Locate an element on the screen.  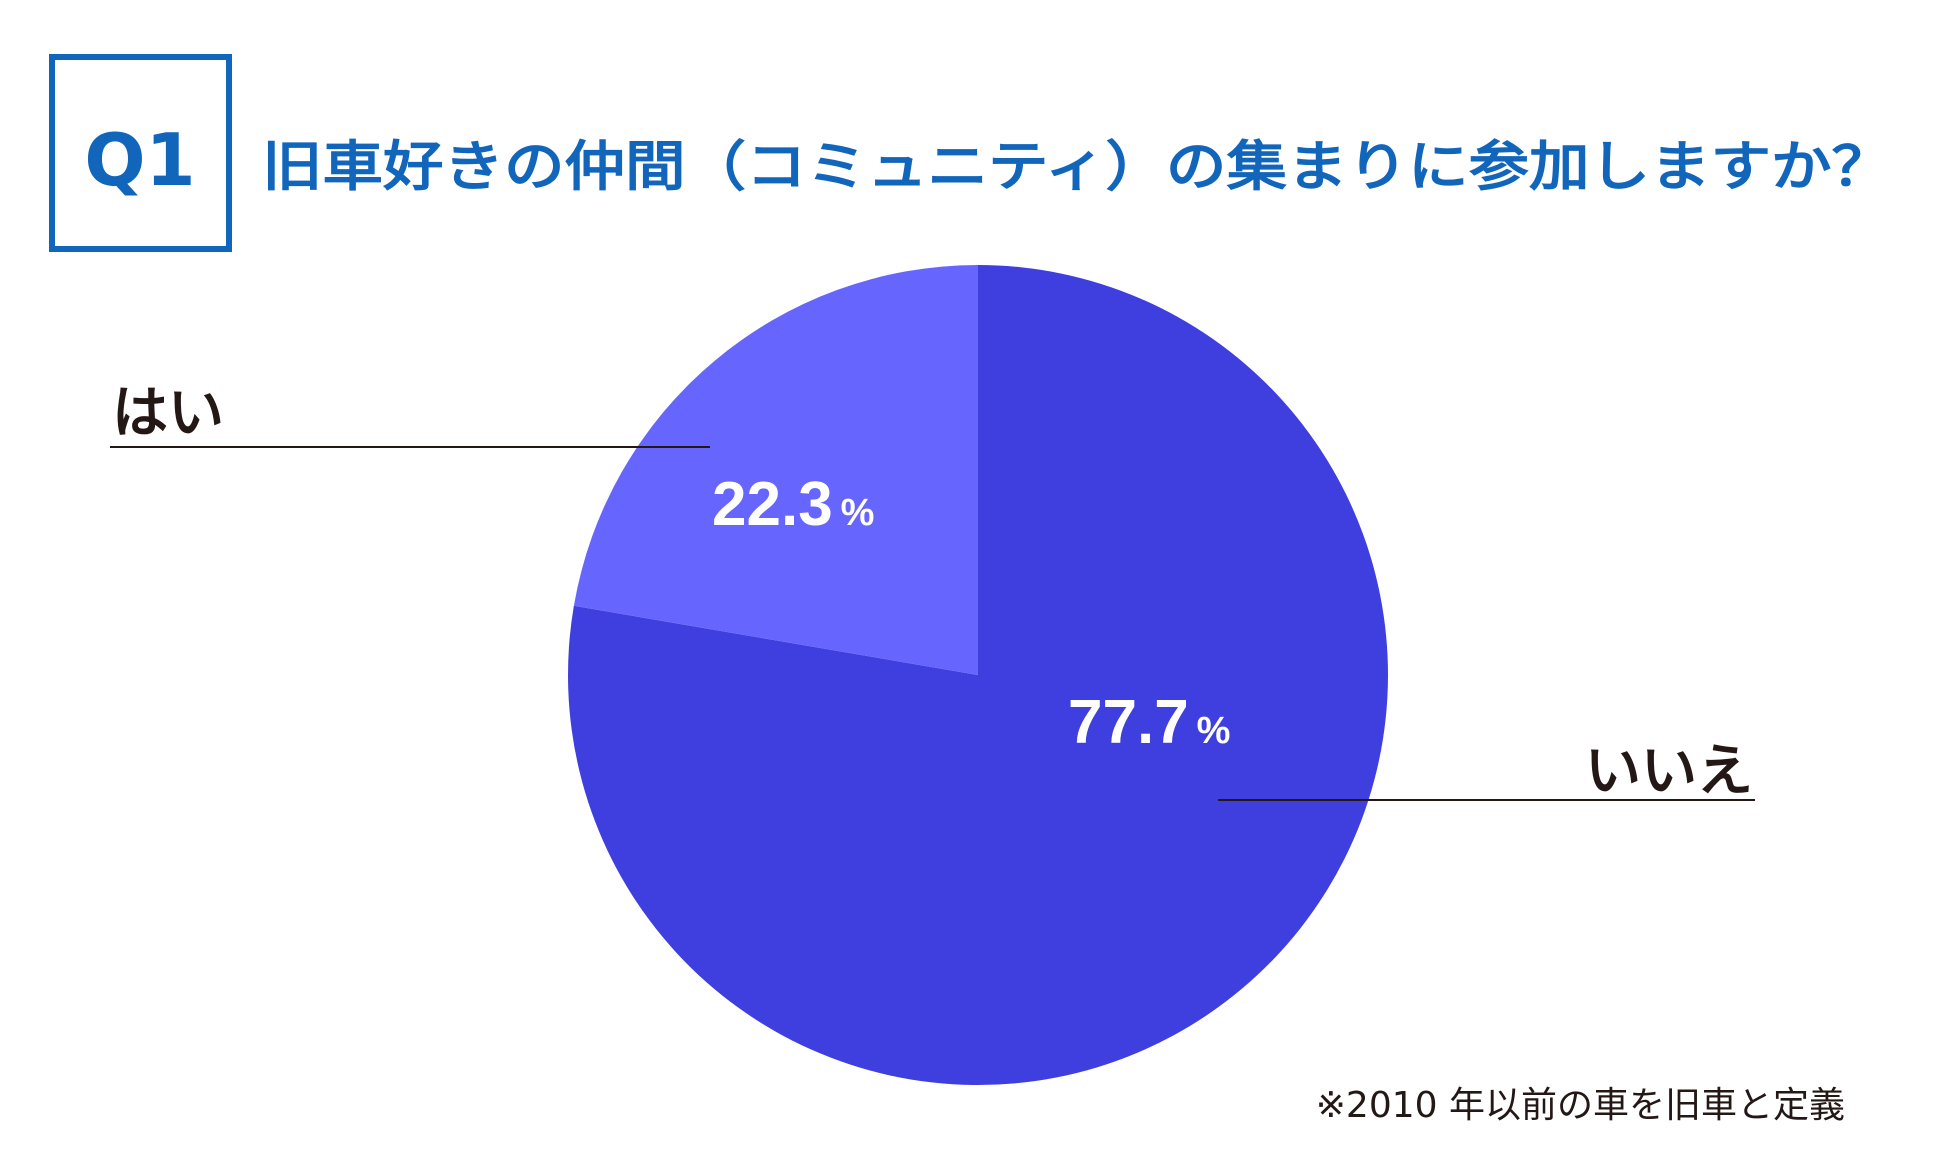
slice-value-yes-unit: % is located at coordinates (858, 513).